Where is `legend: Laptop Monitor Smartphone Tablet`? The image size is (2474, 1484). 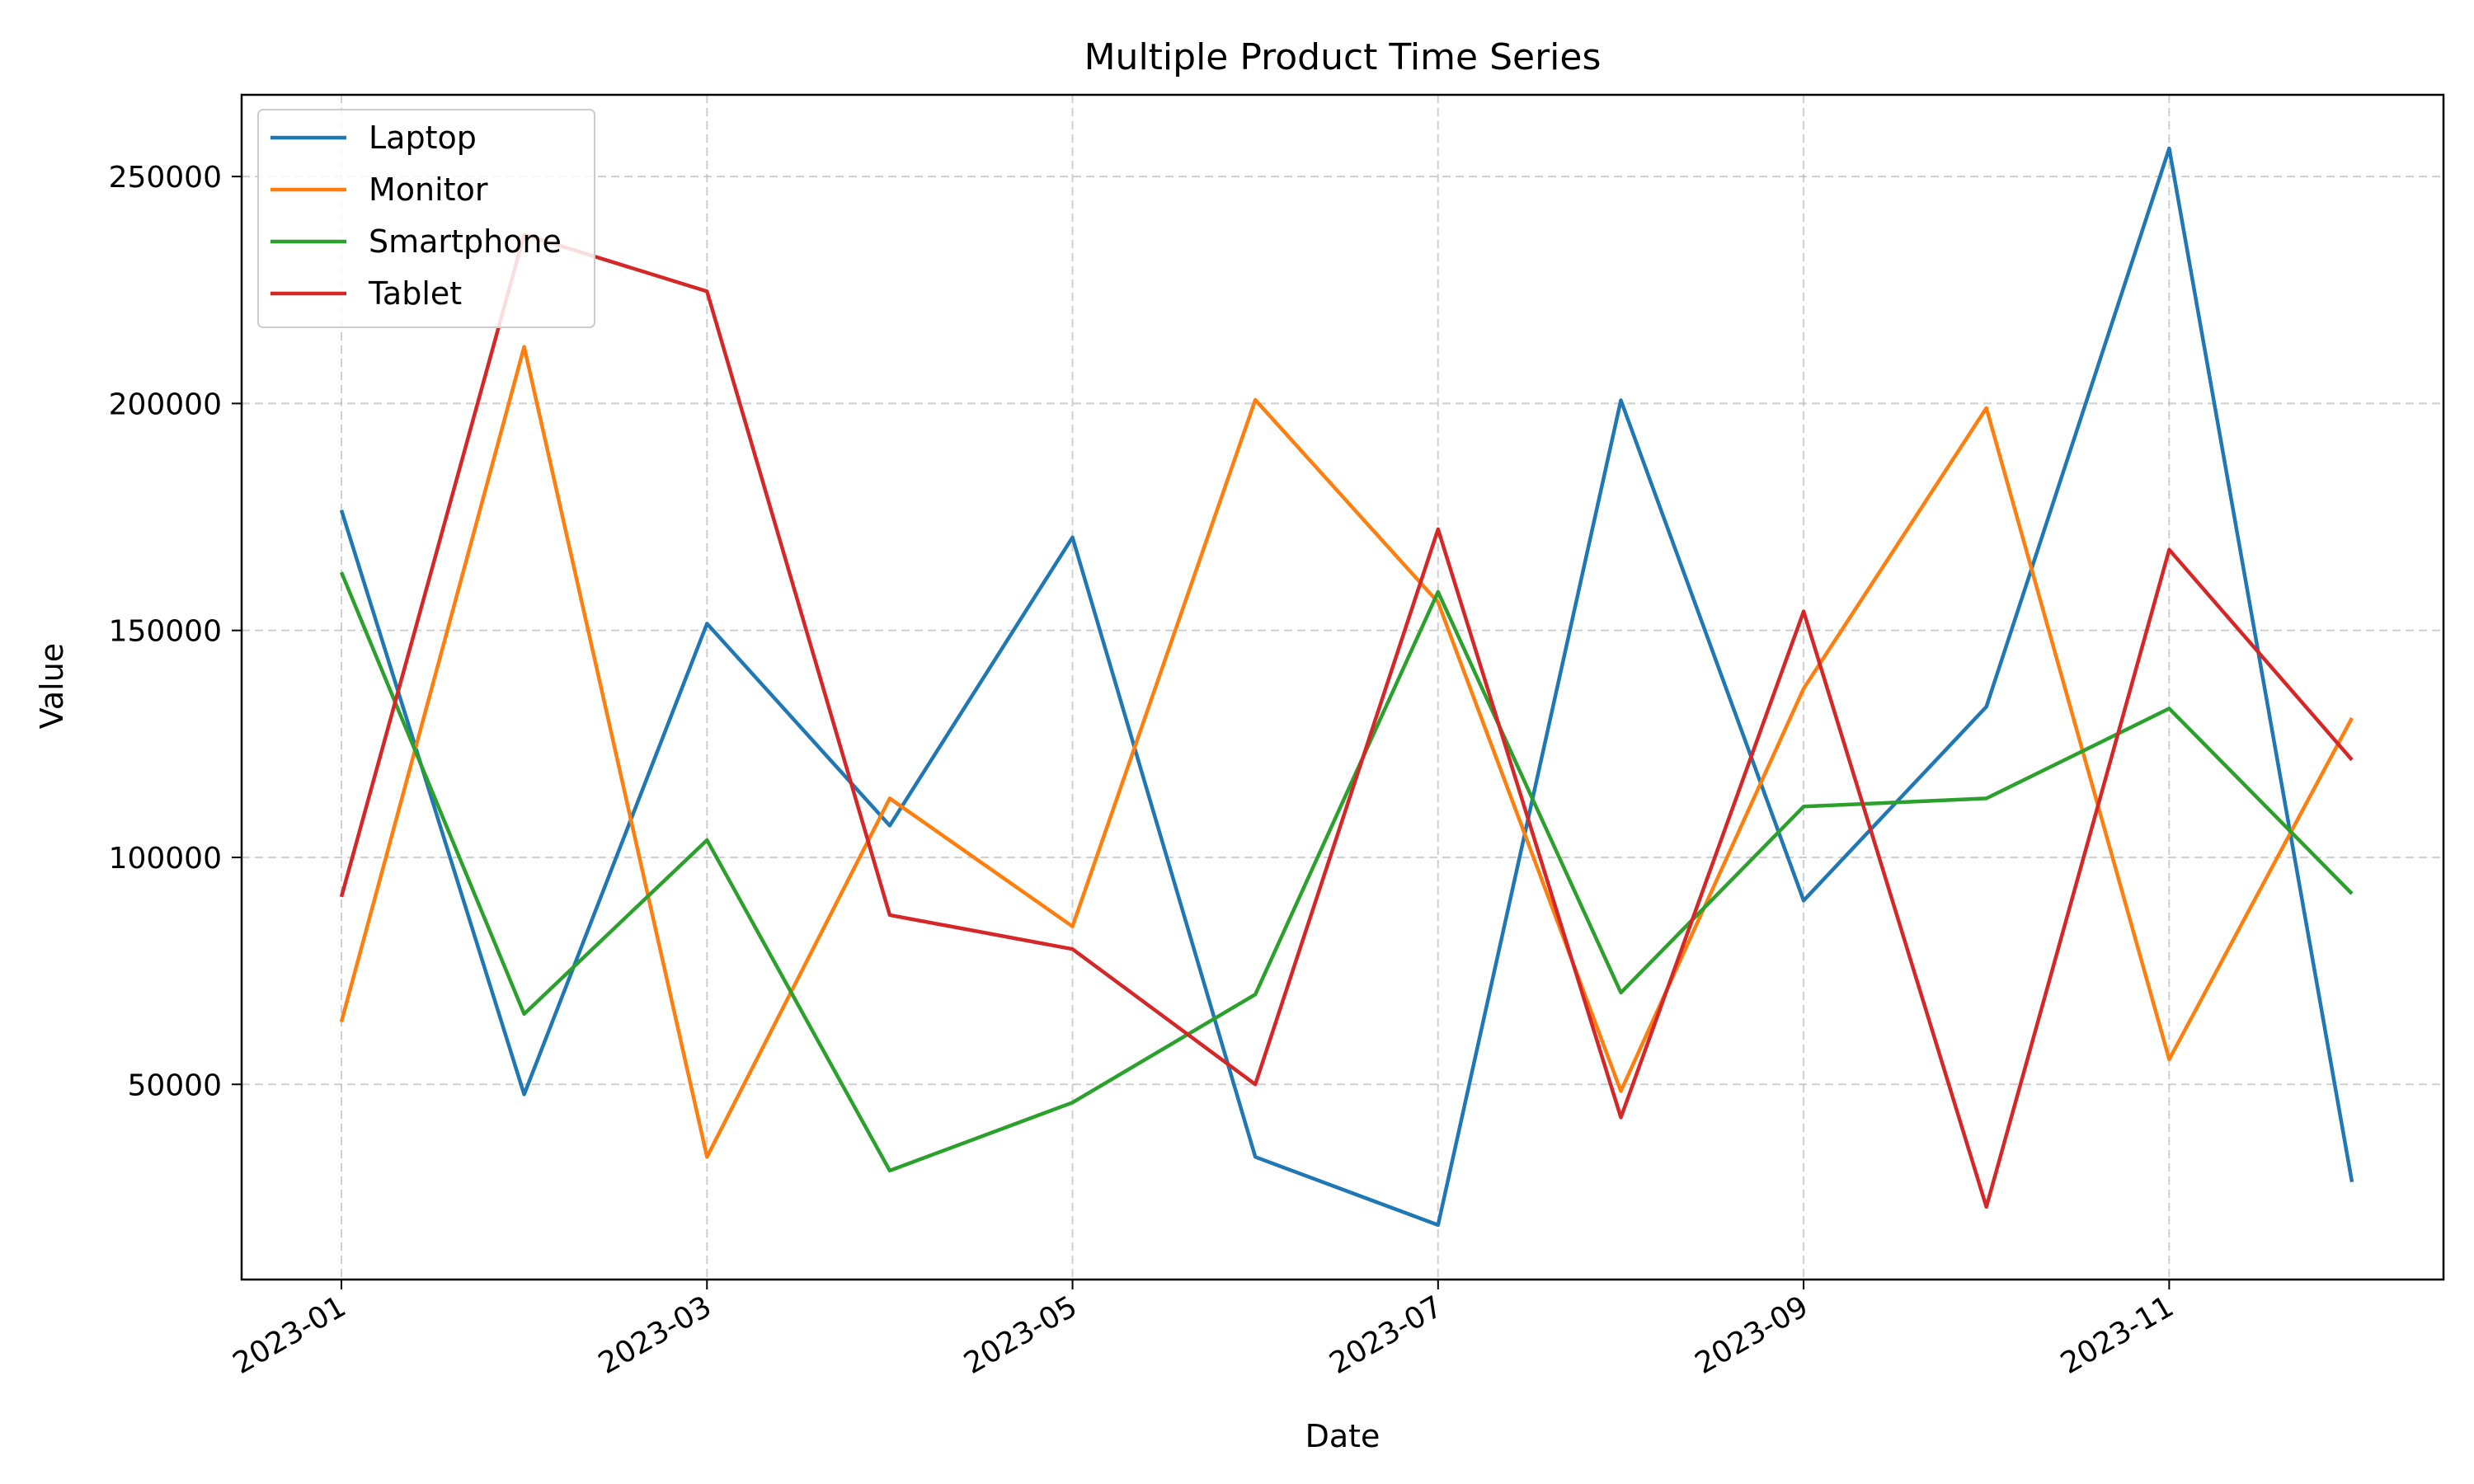
legend: Laptop Monitor Smartphone Tablet is located at coordinates (426, 219).